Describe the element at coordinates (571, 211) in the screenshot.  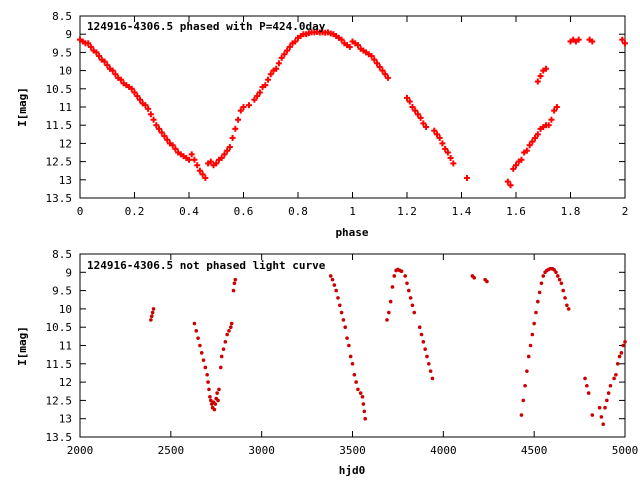
I see `x-tick-label: 1.8` at that location.